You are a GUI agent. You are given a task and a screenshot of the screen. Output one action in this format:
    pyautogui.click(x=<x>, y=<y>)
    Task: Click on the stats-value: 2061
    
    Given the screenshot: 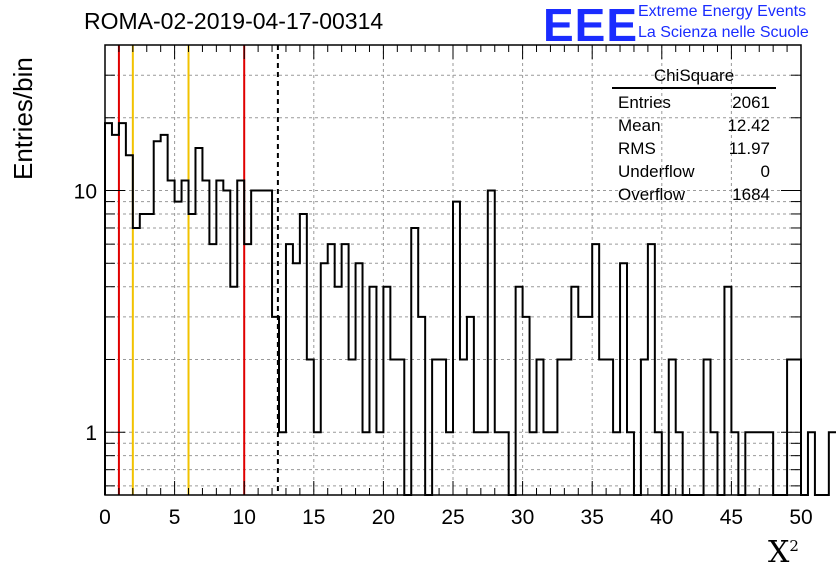 What is the action you would take?
    pyautogui.click(x=751, y=102)
    